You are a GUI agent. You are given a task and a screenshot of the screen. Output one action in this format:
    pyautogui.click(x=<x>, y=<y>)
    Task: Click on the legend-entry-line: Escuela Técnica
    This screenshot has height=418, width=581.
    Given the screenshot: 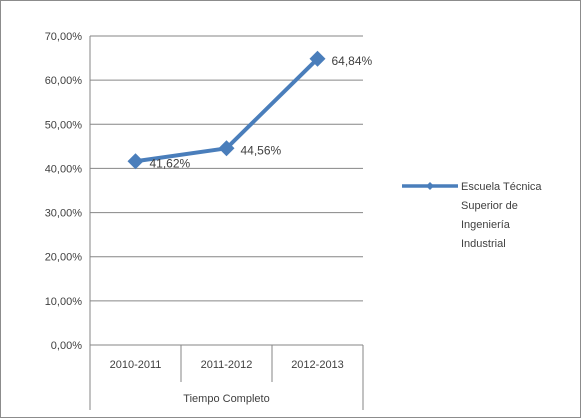 What is the action you would take?
    pyautogui.click(x=501, y=187)
    